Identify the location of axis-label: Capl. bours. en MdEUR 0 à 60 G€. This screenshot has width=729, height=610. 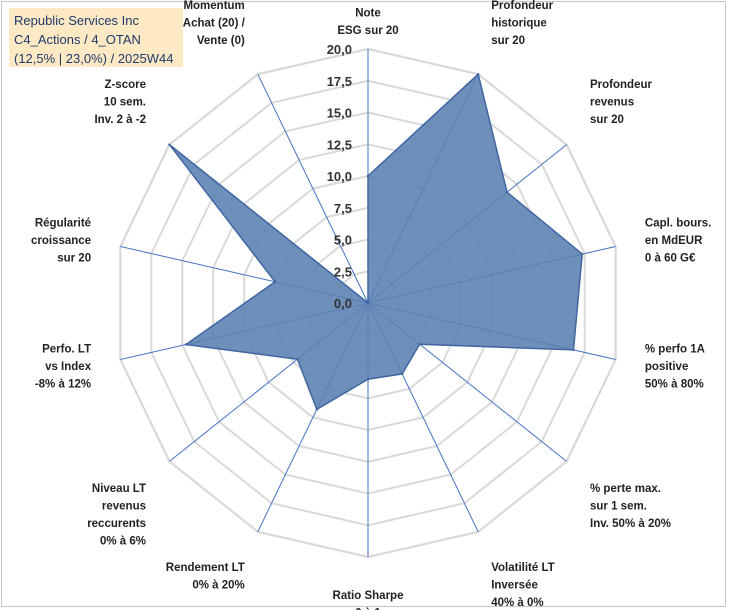
(678, 240).